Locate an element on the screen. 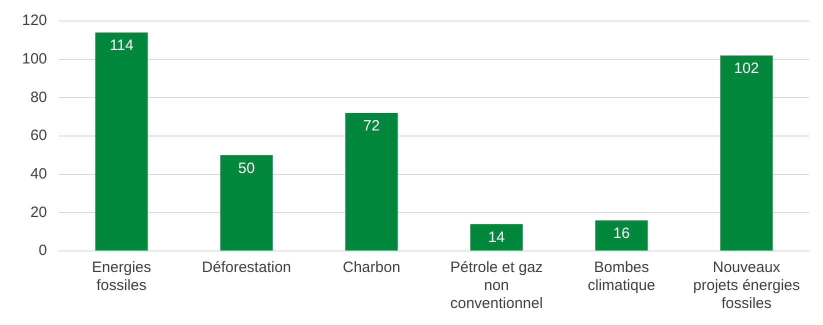 The height and width of the screenshot is (325, 823). y-tick-label: 20 is located at coordinates (39, 212).